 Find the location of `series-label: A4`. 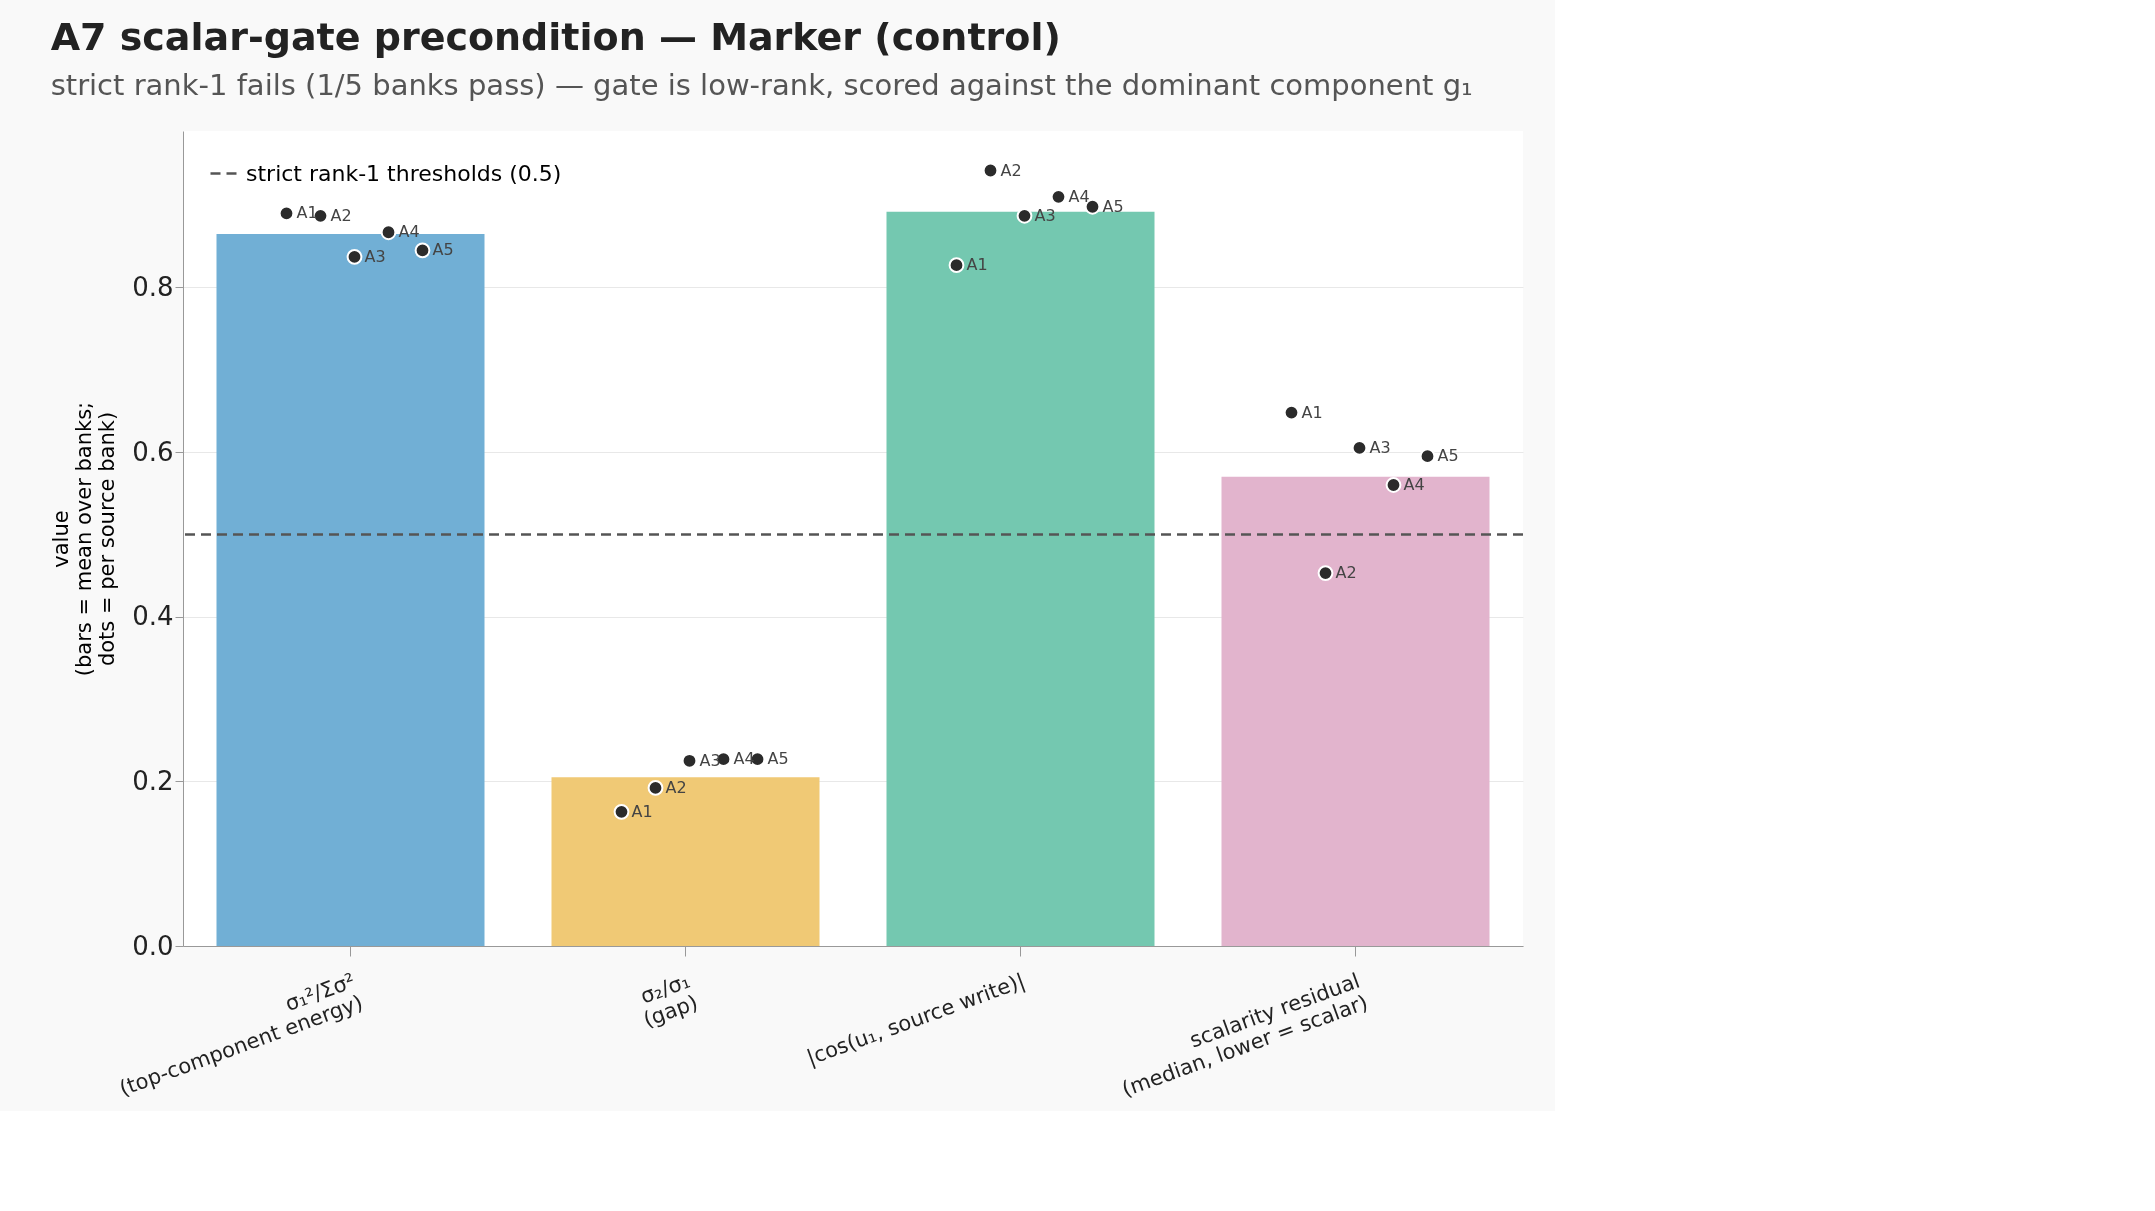

series-label: A4 is located at coordinates (1079, 196).